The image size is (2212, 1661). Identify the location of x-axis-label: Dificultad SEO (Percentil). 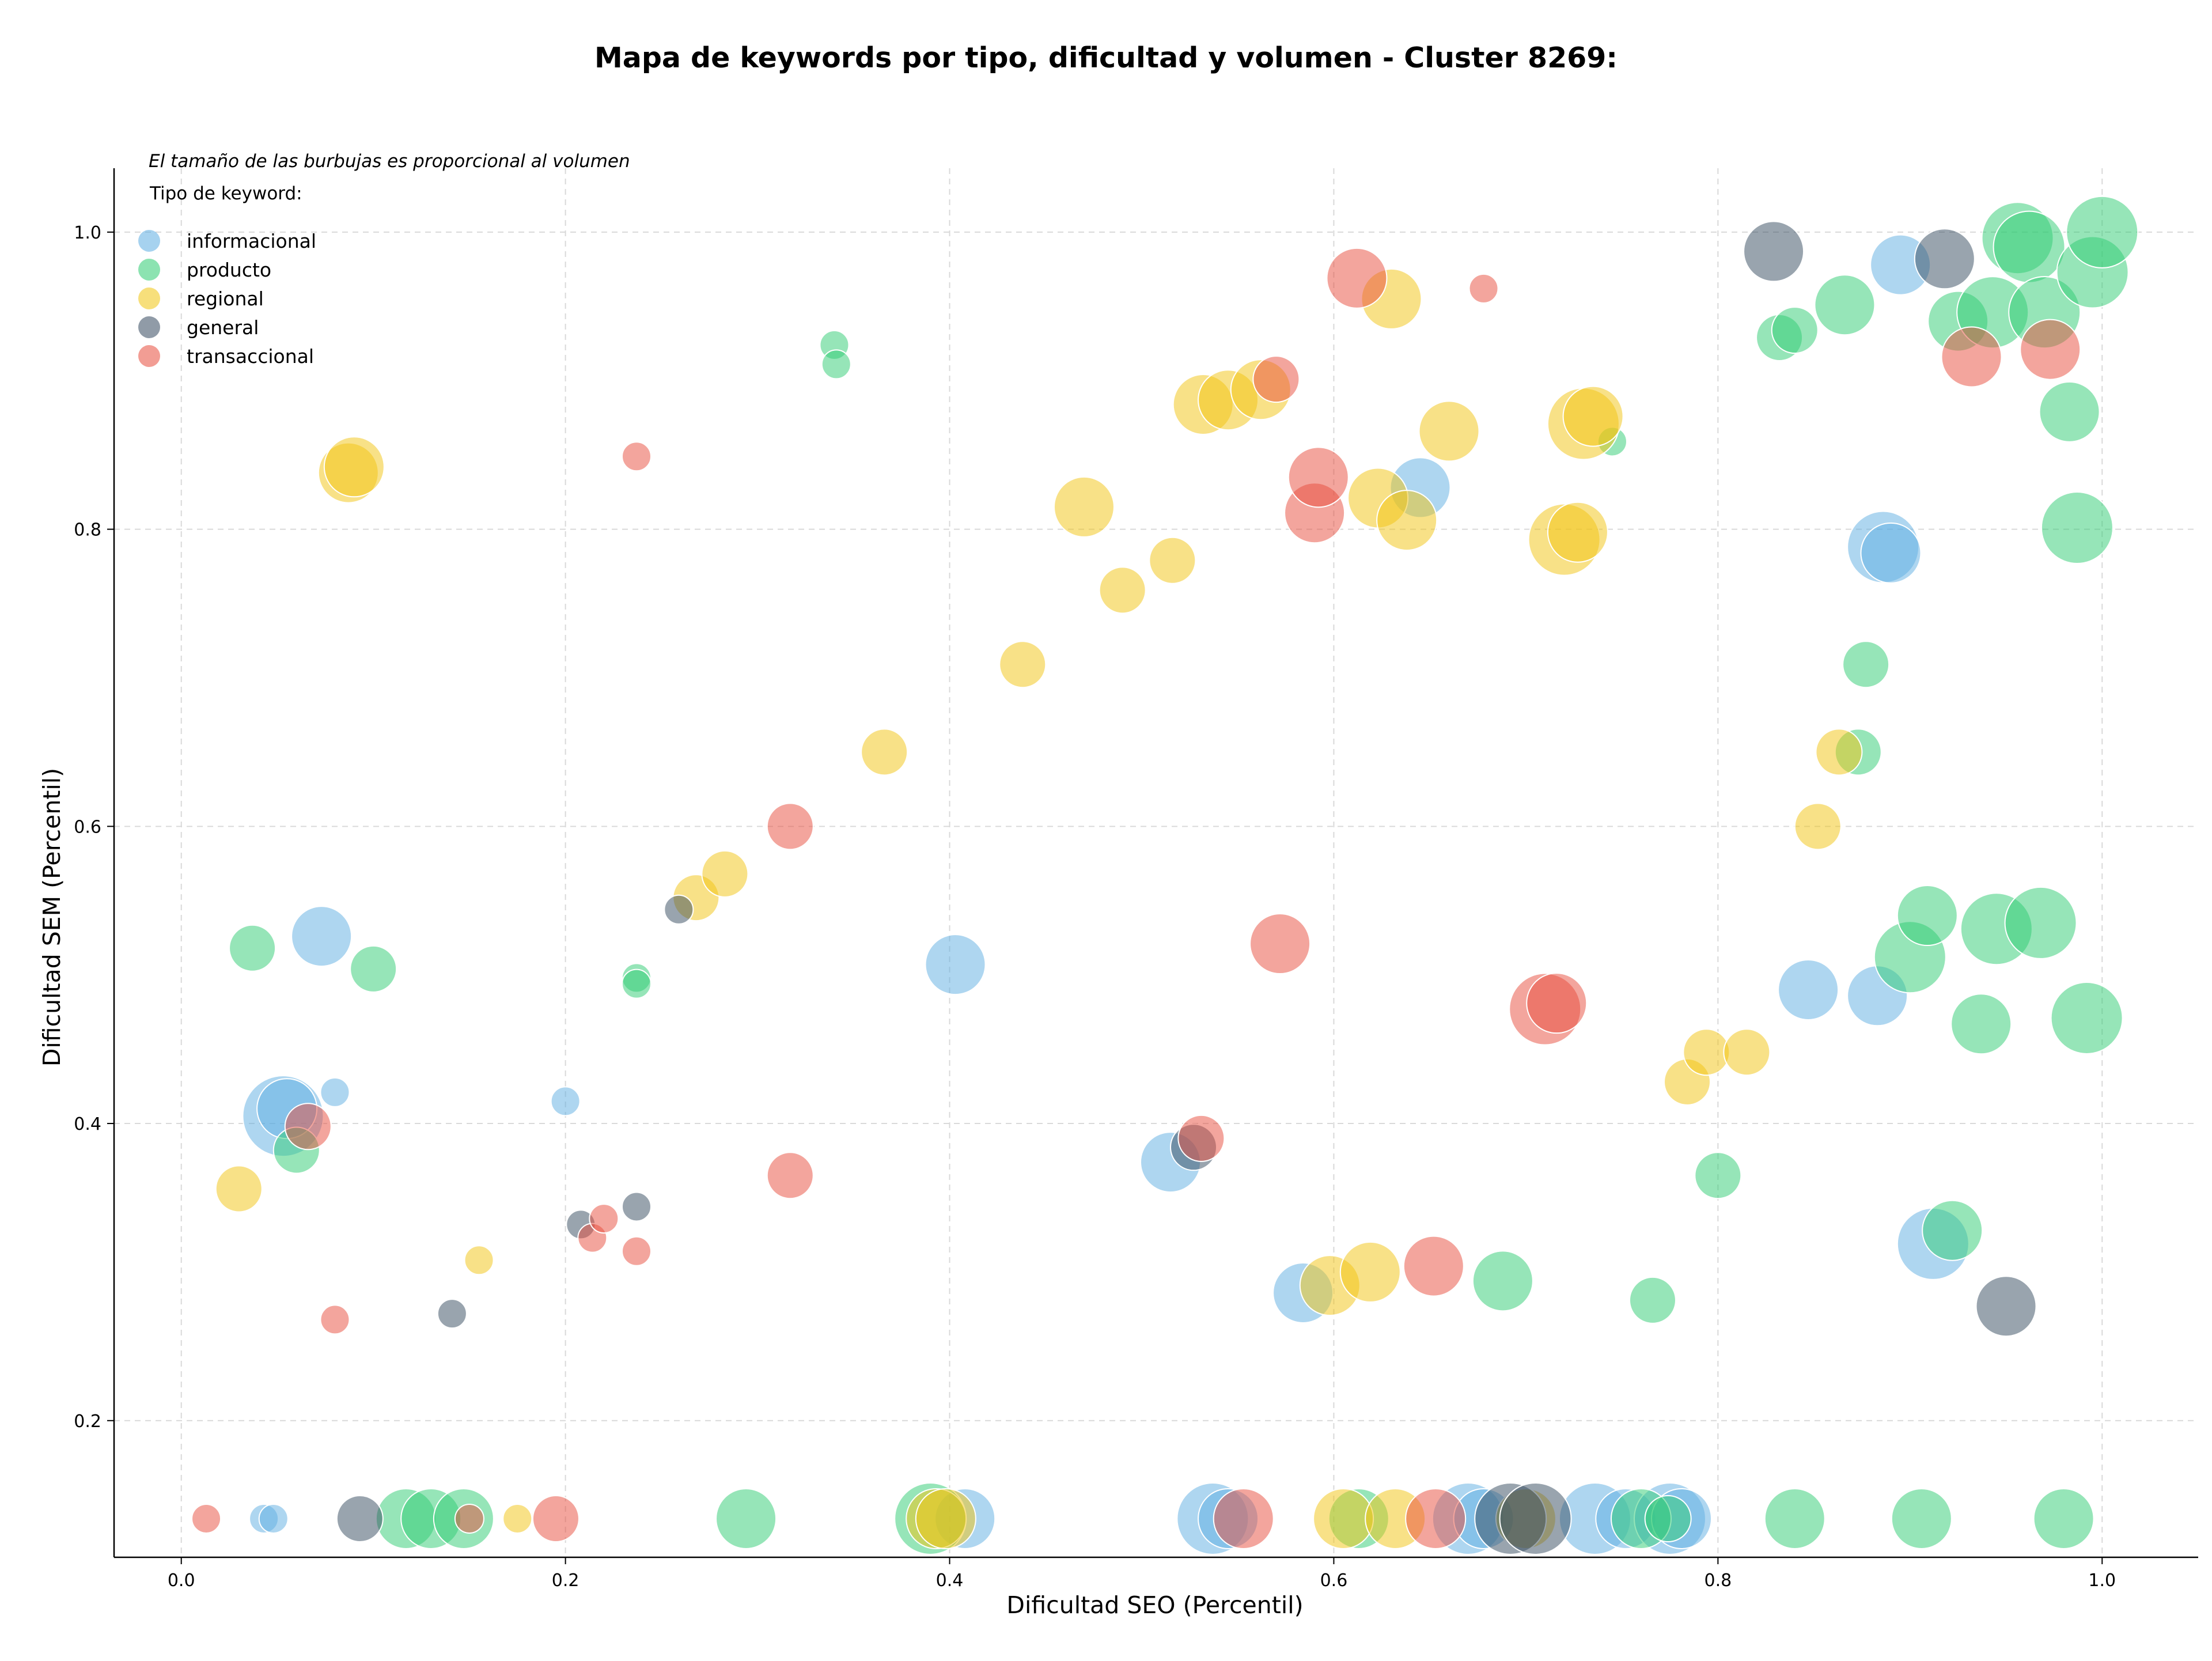
(1155, 1605).